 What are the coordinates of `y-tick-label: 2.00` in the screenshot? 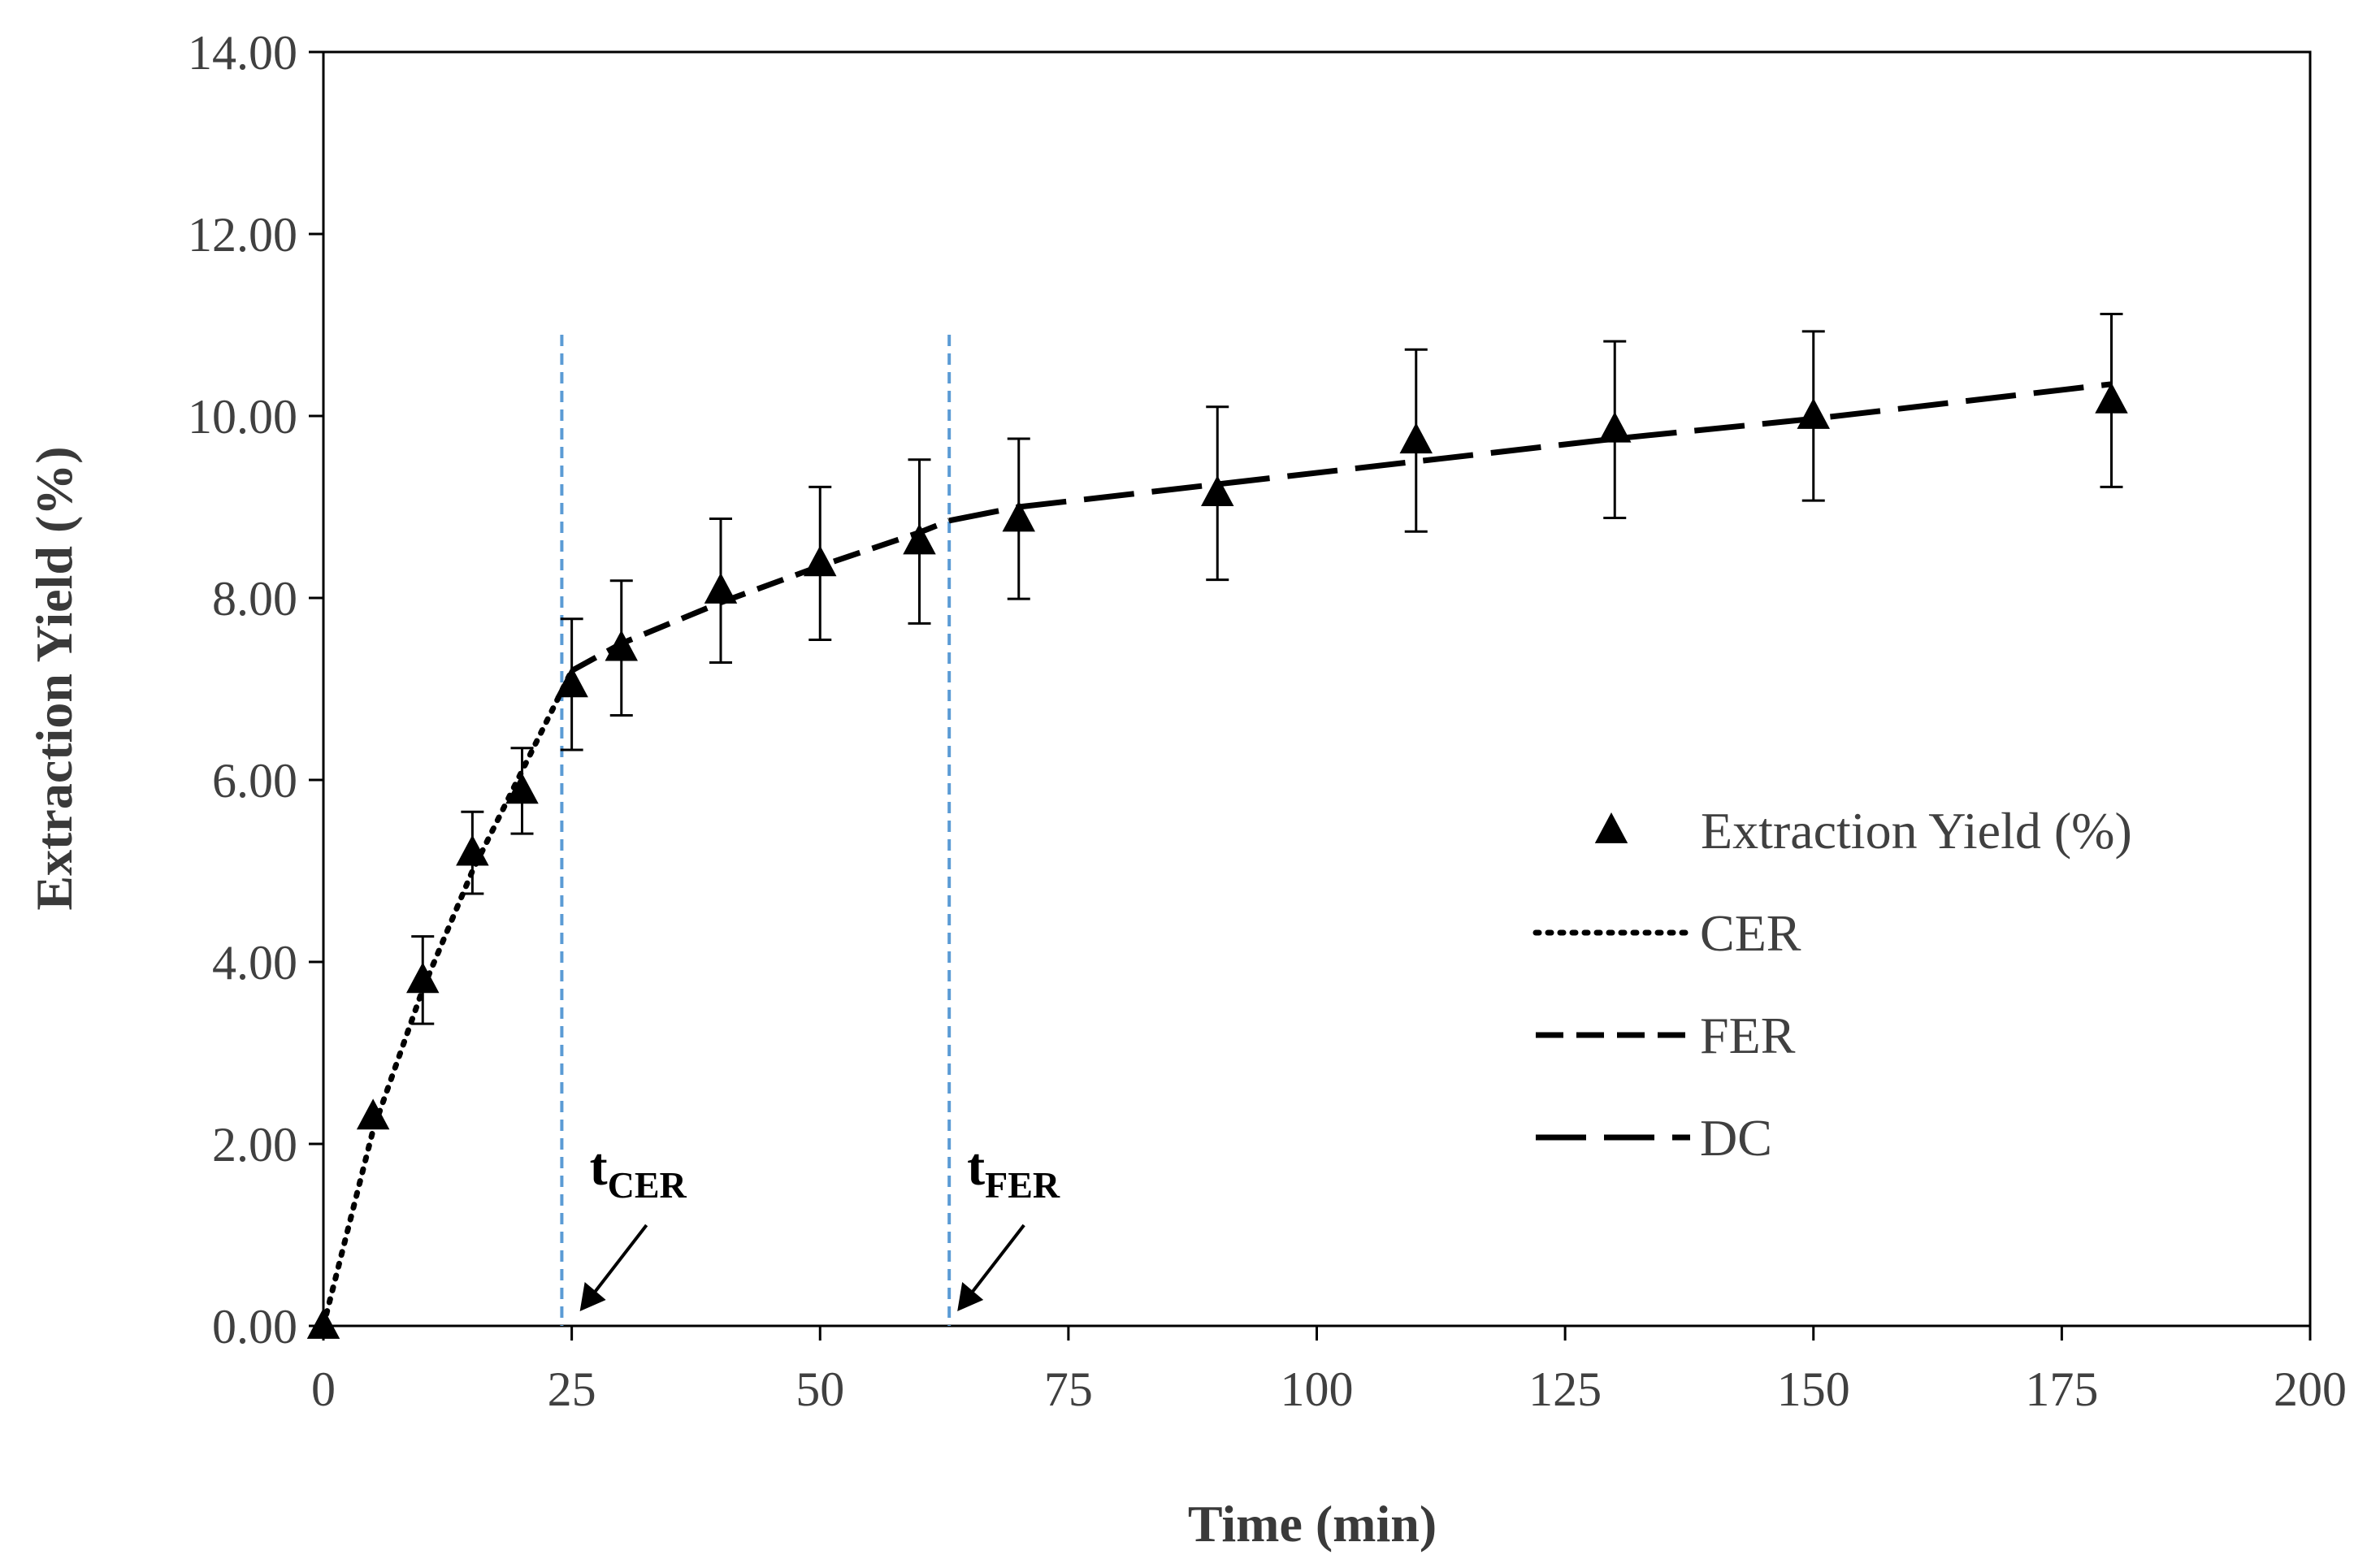 It's located at (255, 1145).